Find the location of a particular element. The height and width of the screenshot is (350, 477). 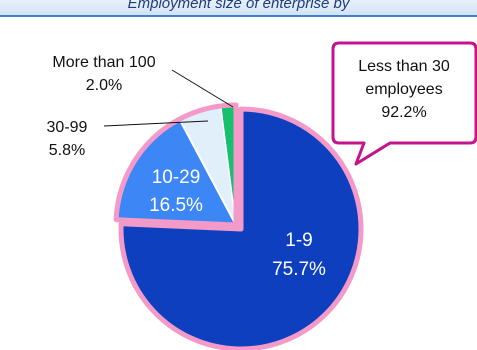

label-1-9-percent: 75.7% is located at coordinates (299, 269).